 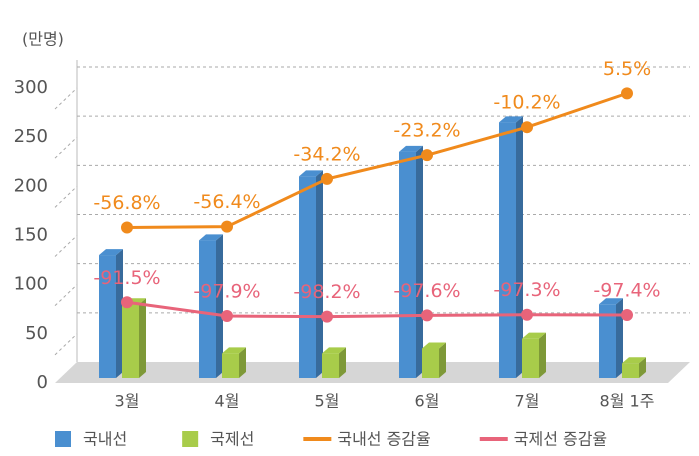 I want to click on y-tick-label: 100, so click(x=31, y=284).